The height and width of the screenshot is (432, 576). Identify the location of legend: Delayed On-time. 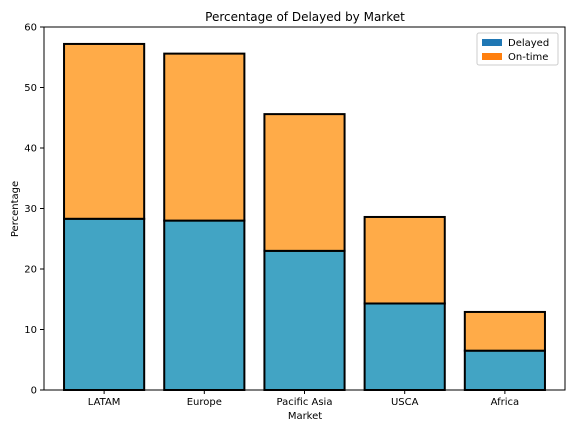
(517, 49).